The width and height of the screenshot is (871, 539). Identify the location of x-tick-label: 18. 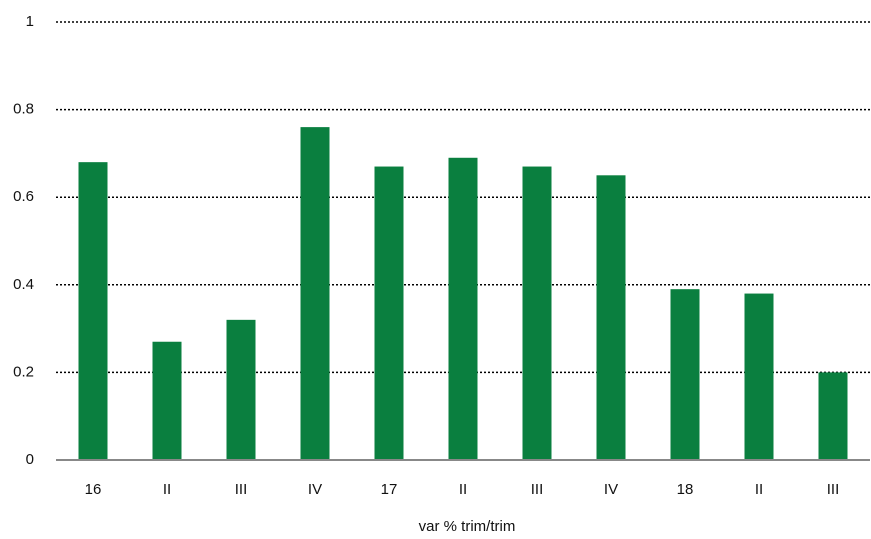
(685, 489).